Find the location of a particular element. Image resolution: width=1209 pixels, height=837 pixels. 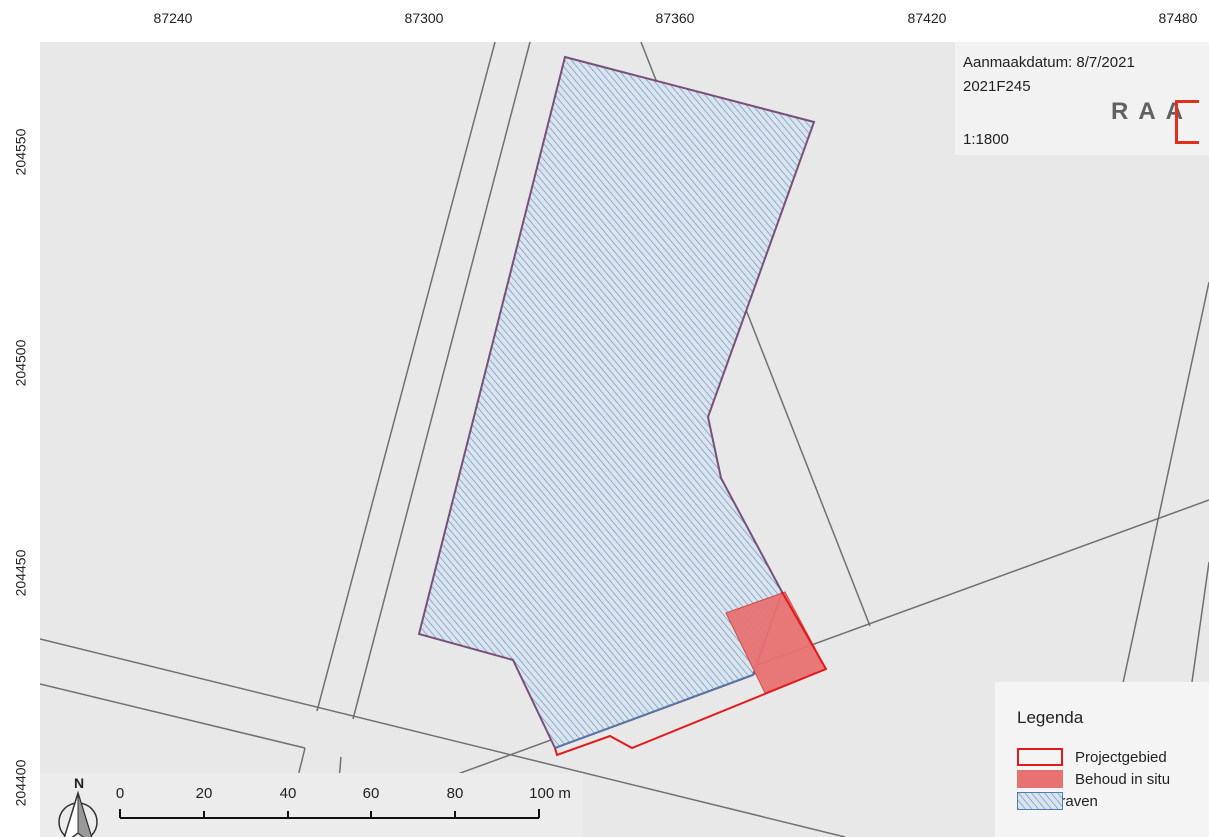

north-label: N is located at coordinates (79, 783).